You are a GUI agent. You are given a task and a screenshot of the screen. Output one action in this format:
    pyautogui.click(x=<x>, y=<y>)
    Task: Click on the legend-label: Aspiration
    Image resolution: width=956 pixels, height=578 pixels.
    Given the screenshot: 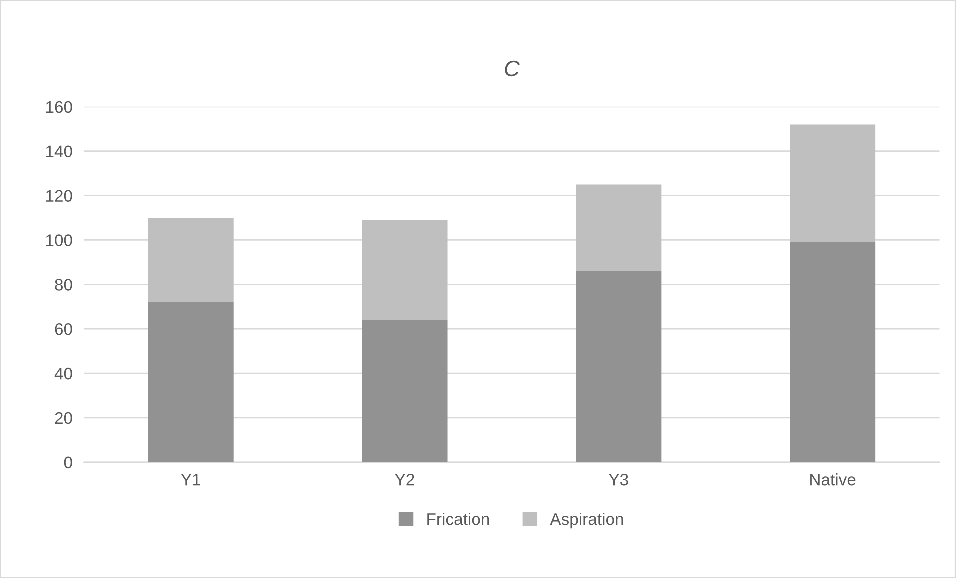 What is the action you would take?
    pyautogui.click(x=587, y=521)
    